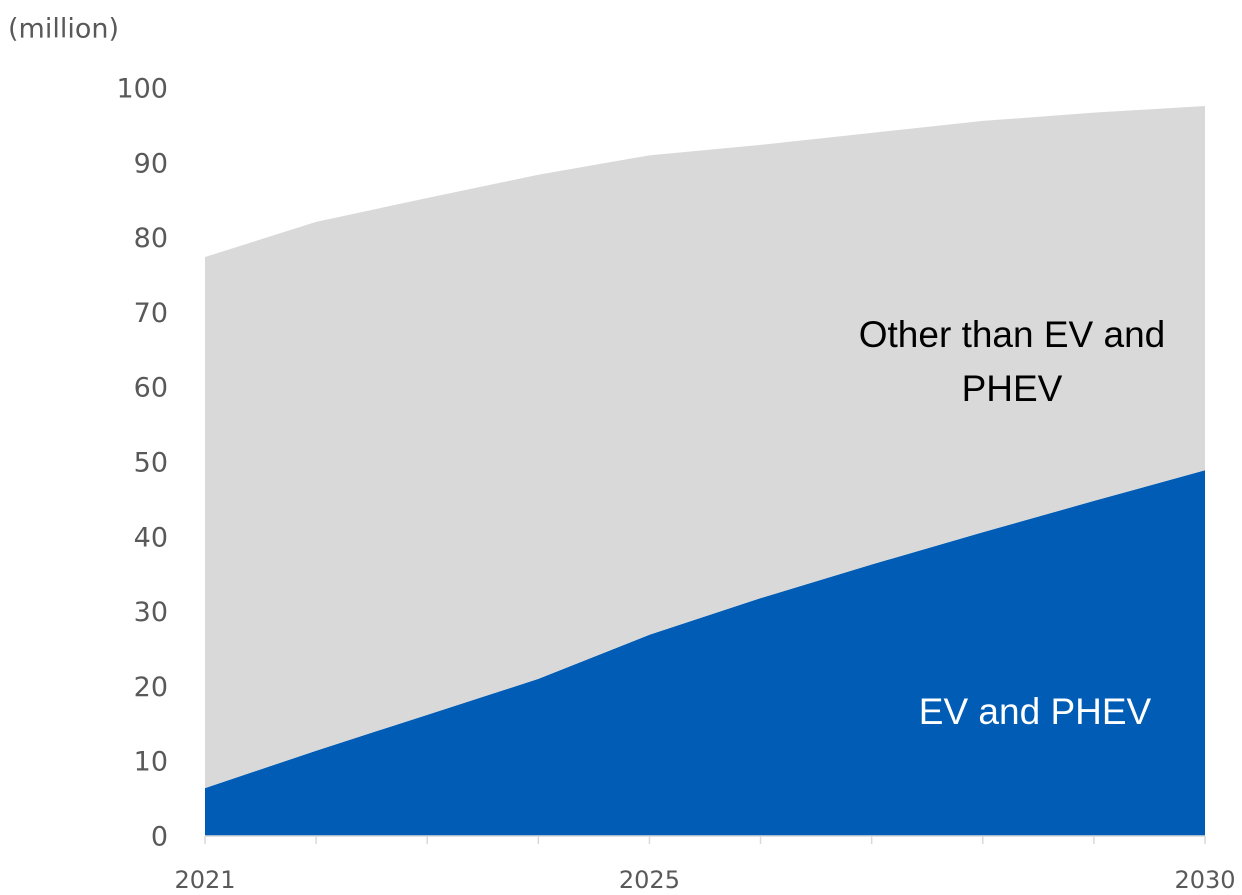  What do you see at coordinates (151, 762) in the screenshot?
I see `y-tick-label: 10` at bounding box center [151, 762].